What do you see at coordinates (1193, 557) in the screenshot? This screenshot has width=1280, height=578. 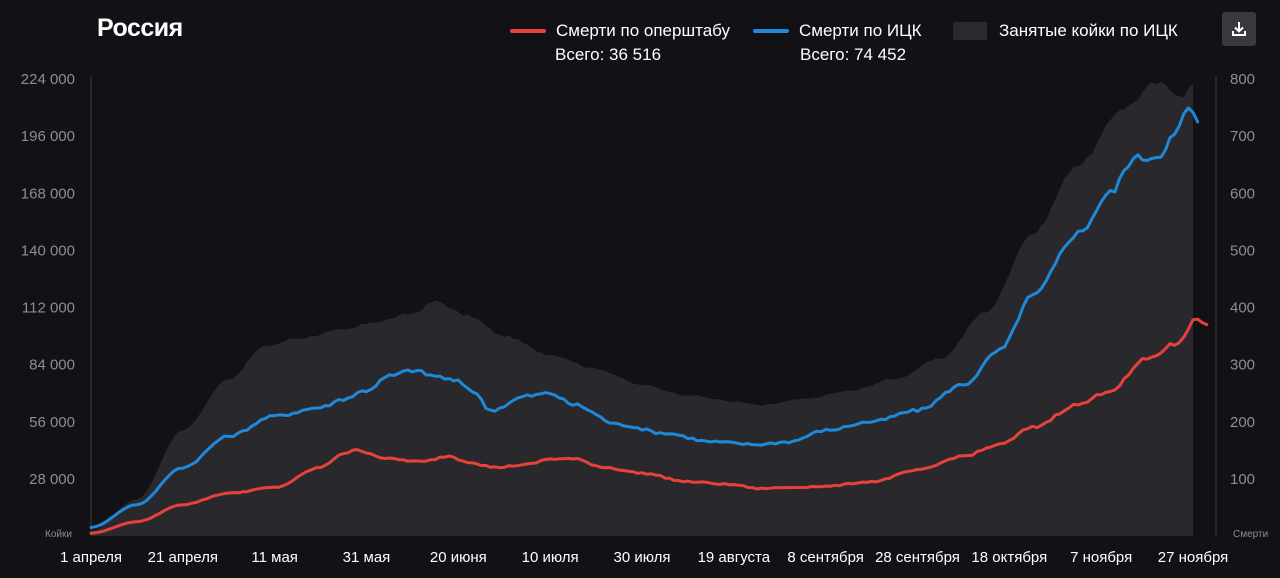 I see `x-axis-tick: 27 ноября` at bounding box center [1193, 557].